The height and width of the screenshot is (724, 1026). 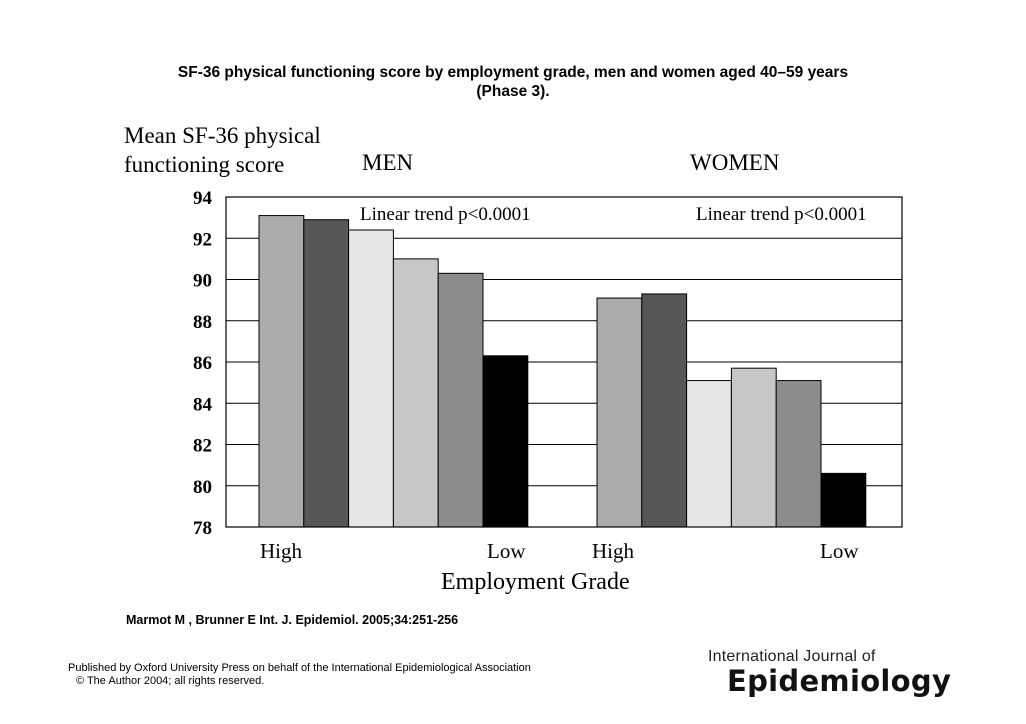 What do you see at coordinates (202, 322) in the screenshot?
I see `y-tick-label: 88` at bounding box center [202, 322].